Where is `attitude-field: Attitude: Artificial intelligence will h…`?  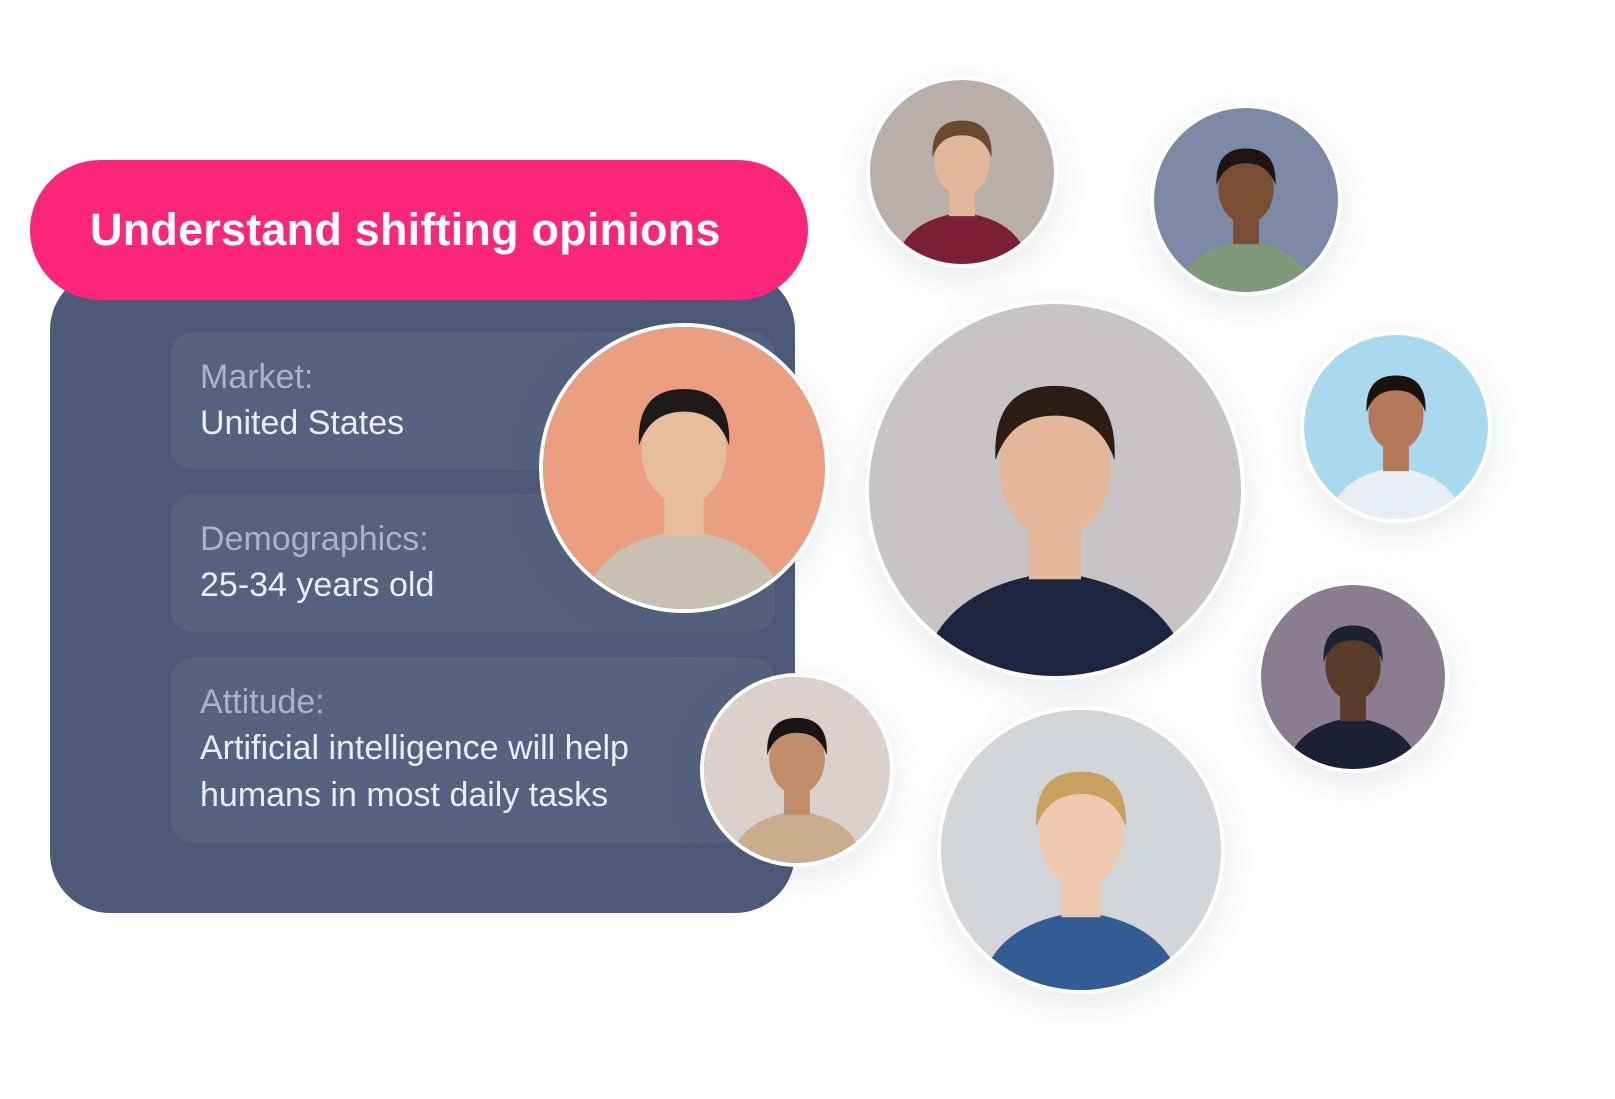 attitude-field: Attitude: Artificial intelligence will h… is located at coordinates (472, 750).